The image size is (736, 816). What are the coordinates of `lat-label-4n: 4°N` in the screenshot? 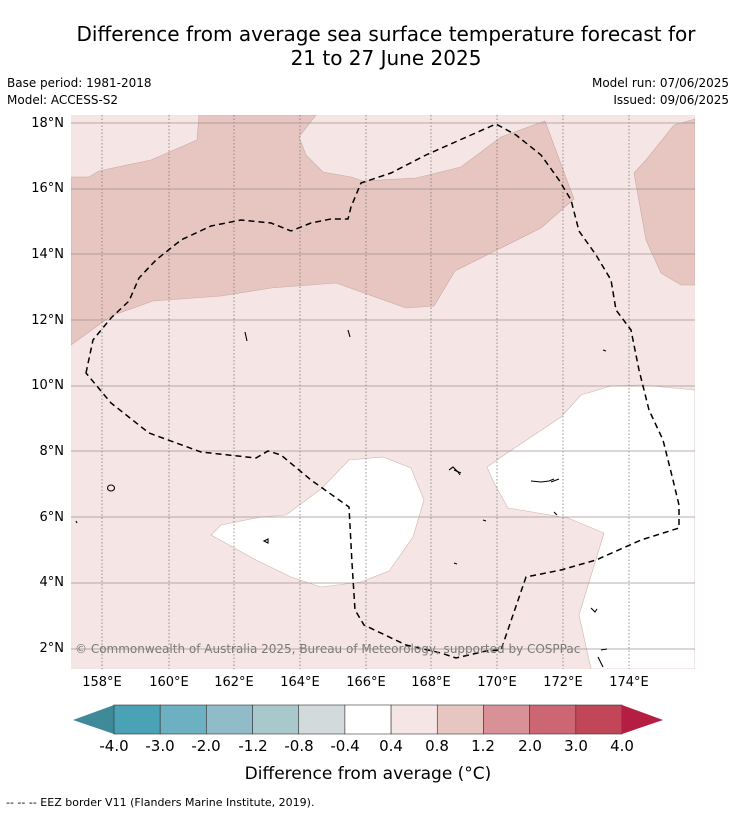 It's located at (52, 582).